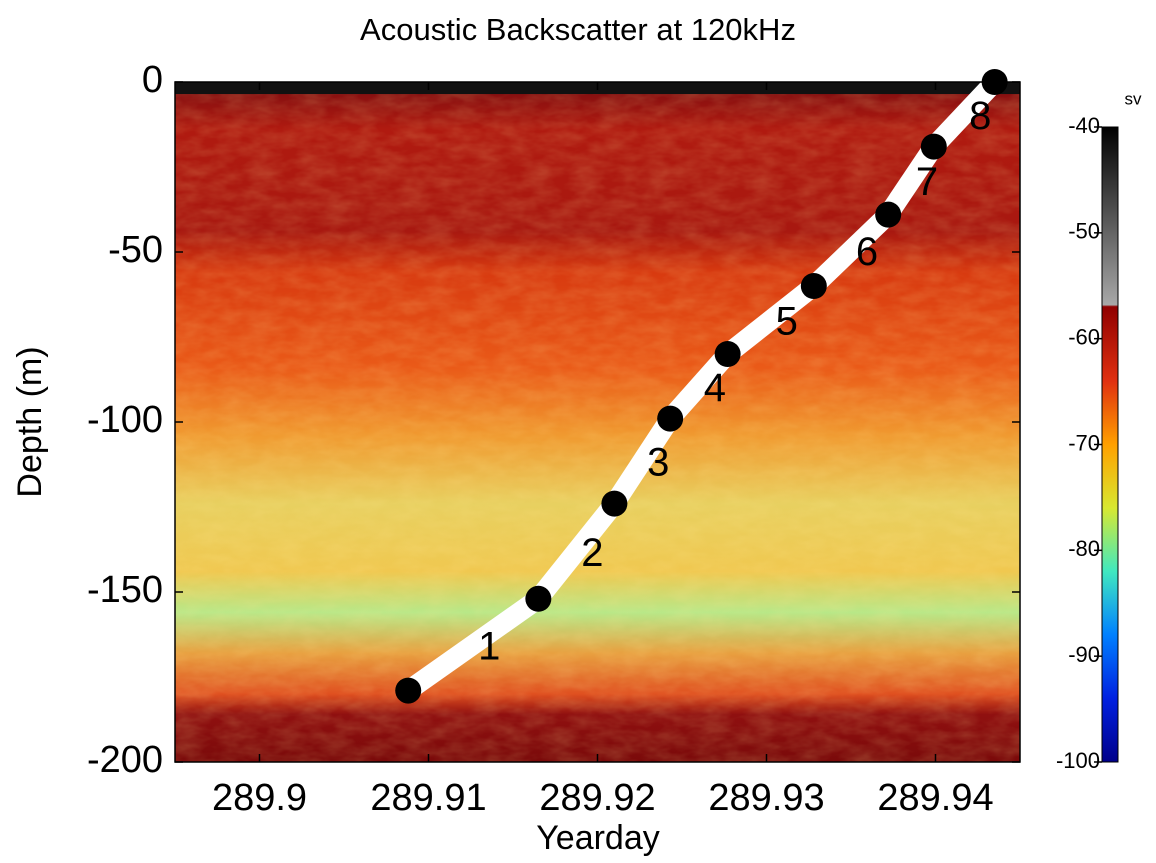 This screenshot has height=863, width=1156. I want to click on colorbar-tick-label: -80, so click(1084, 548).